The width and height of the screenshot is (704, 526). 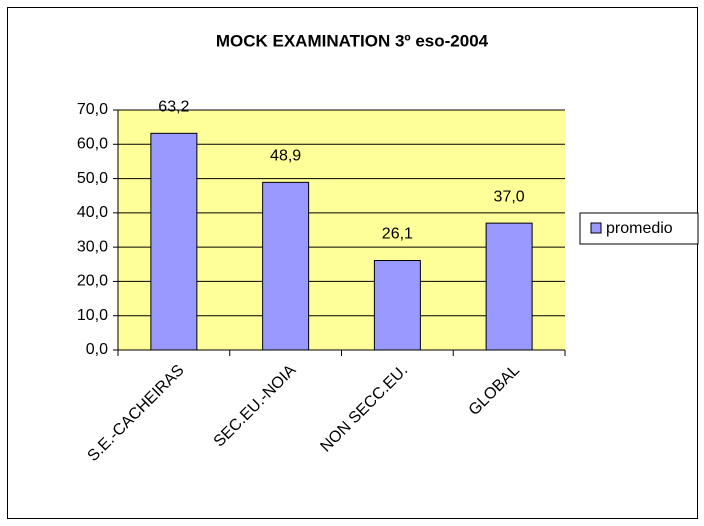 I want to click on legend-swatch, so click(x=596, y=228).